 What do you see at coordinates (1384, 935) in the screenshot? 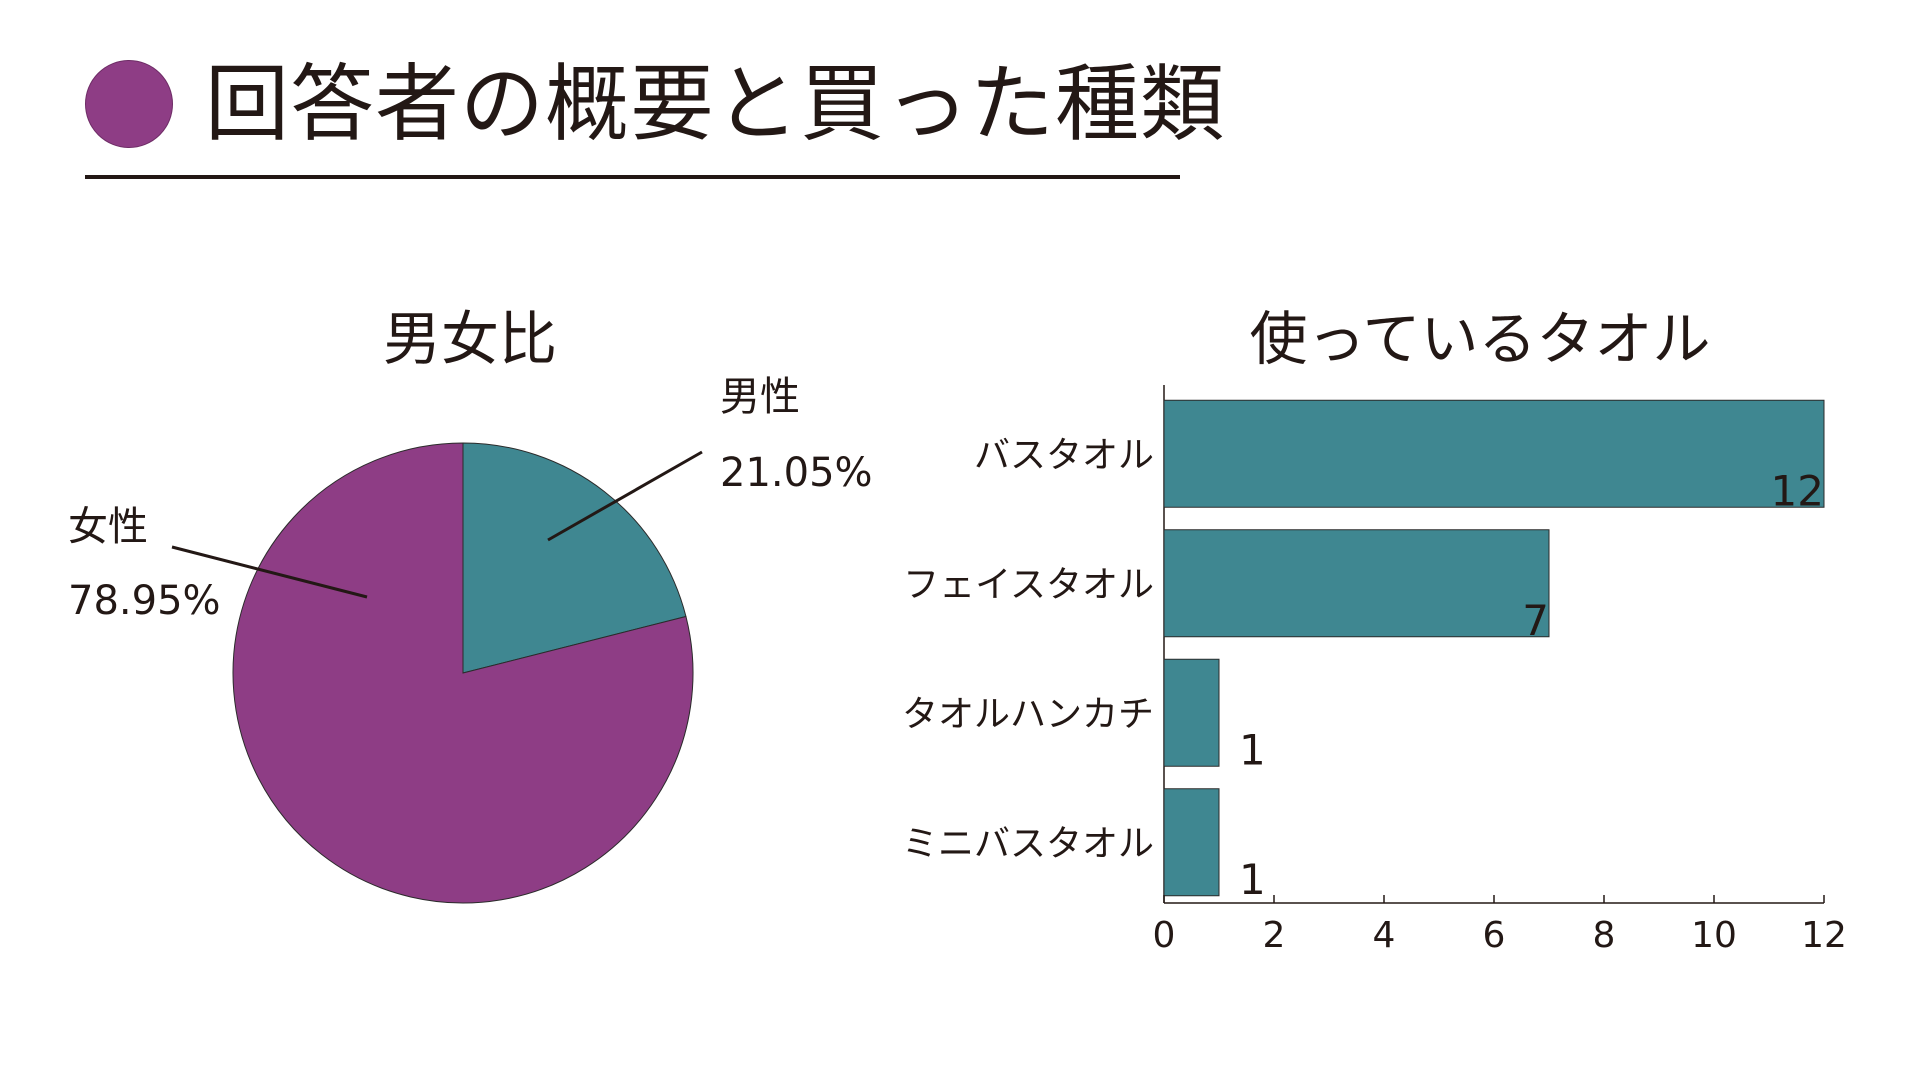
I see `x-tick-label: 4` at bounding box center [1384, 935].